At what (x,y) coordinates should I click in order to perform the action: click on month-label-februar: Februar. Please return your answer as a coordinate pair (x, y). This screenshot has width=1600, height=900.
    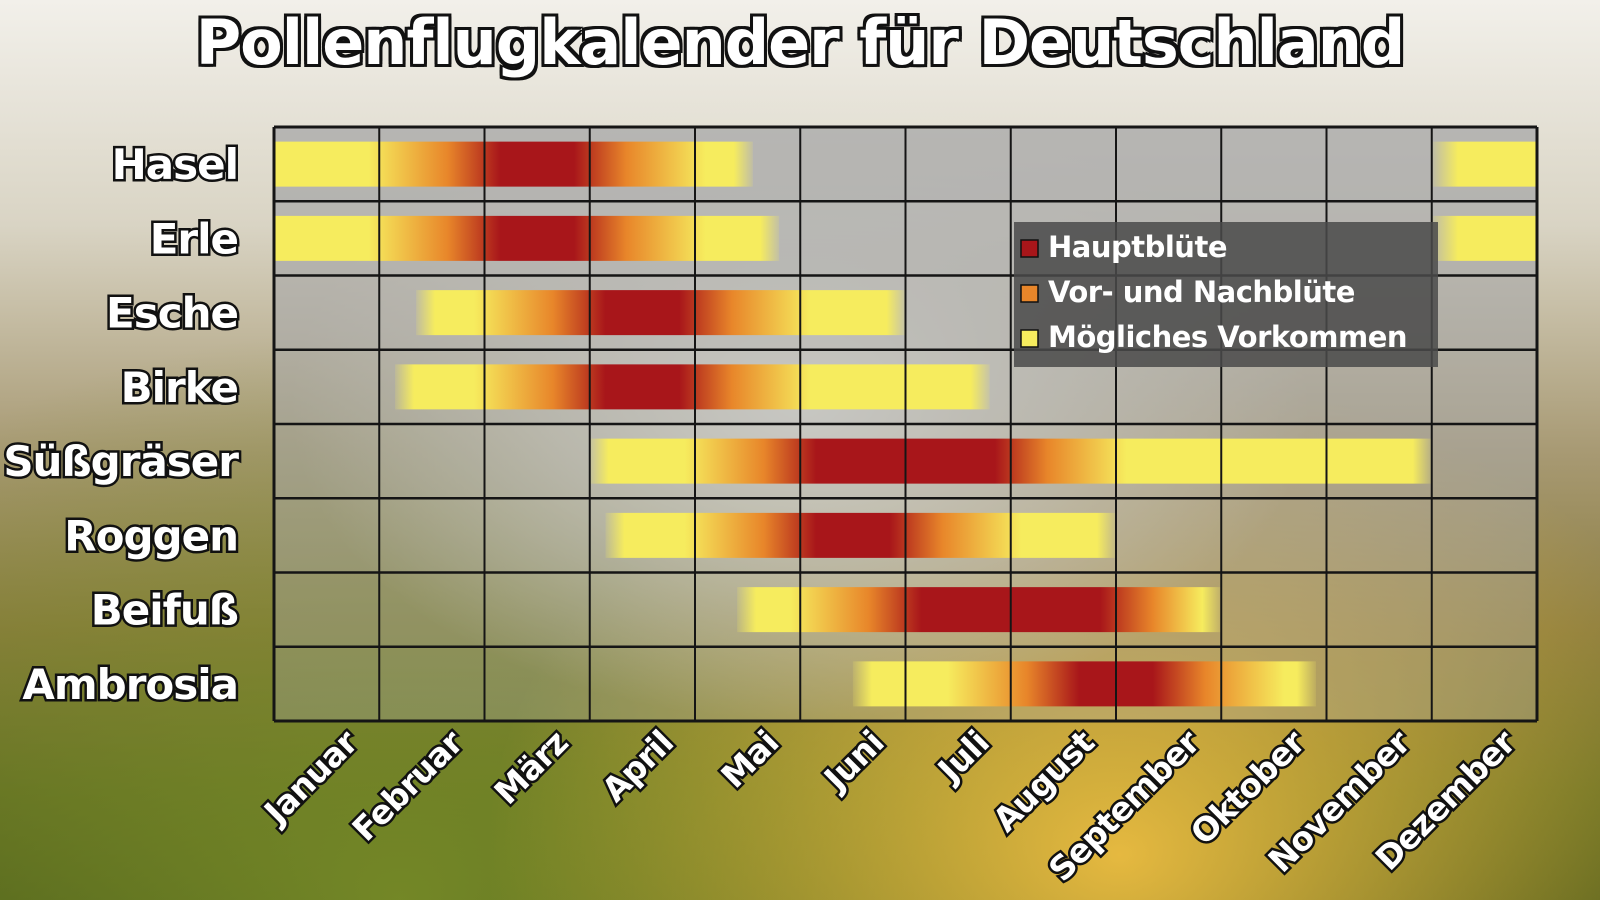
    Looking at the image, I should click on (408, 785).